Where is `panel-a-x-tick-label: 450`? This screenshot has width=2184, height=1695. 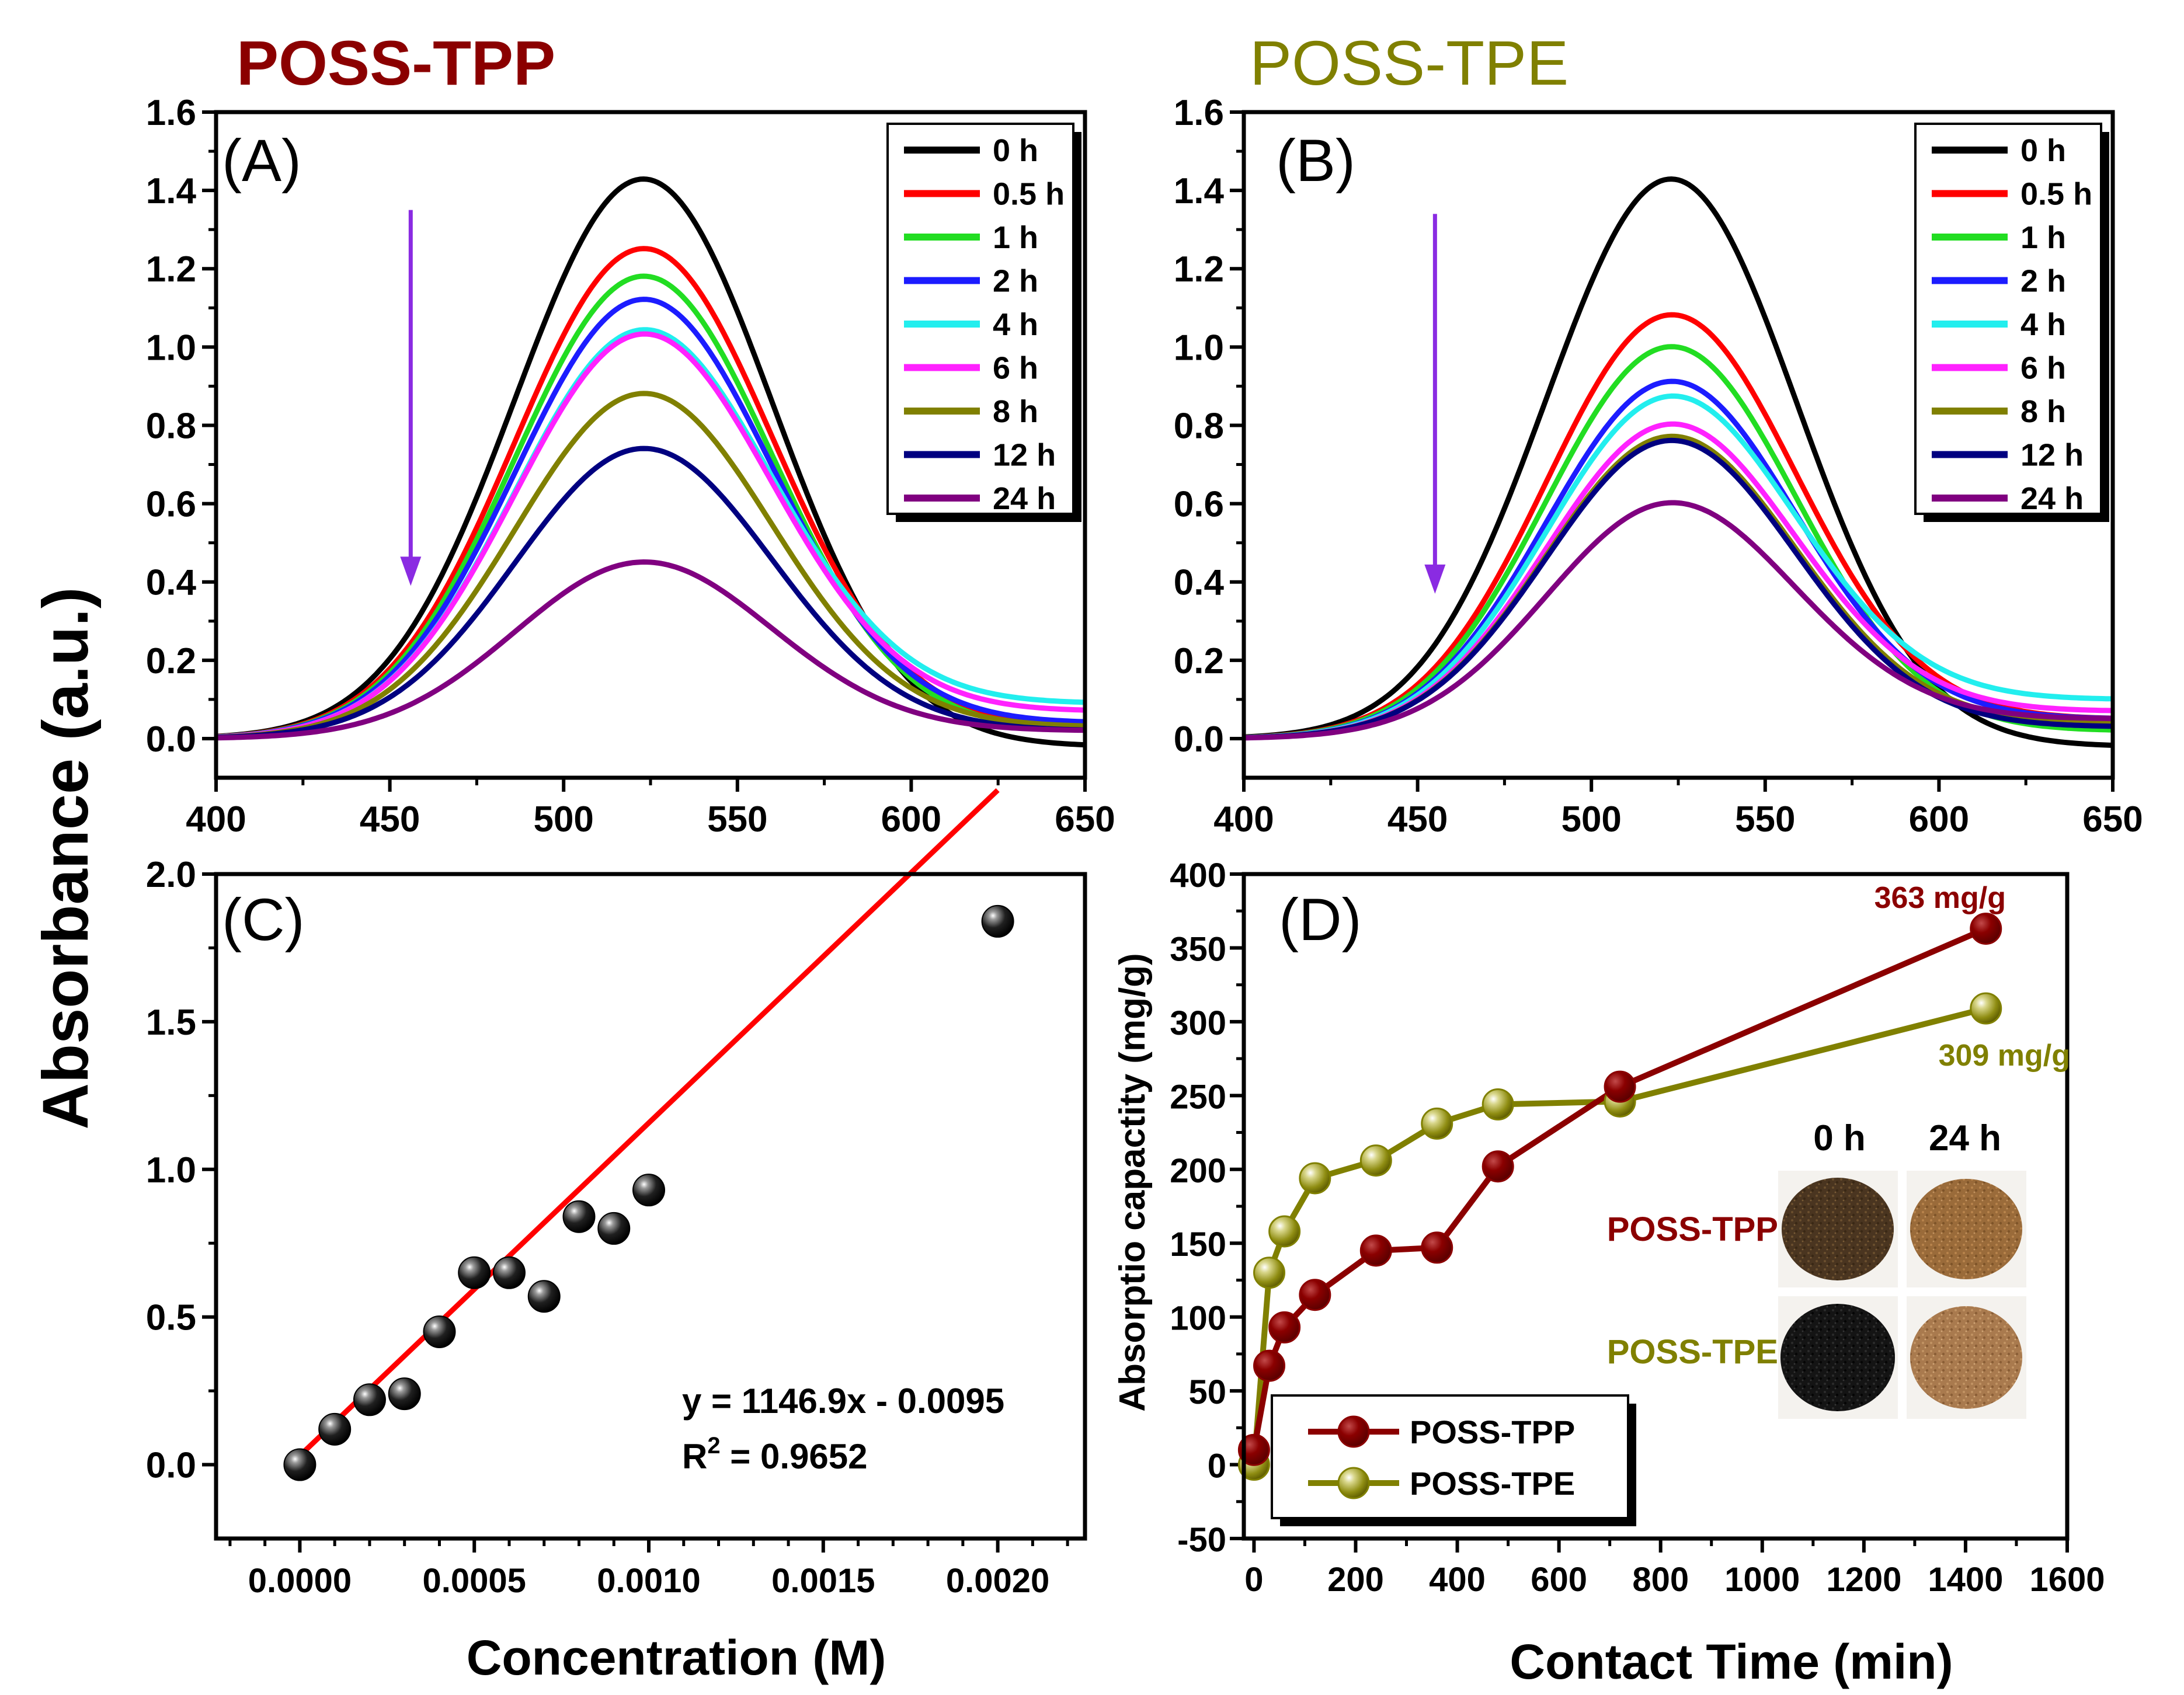 panel-a-x-tick-label: 450 is located at coordinates (390, 819).